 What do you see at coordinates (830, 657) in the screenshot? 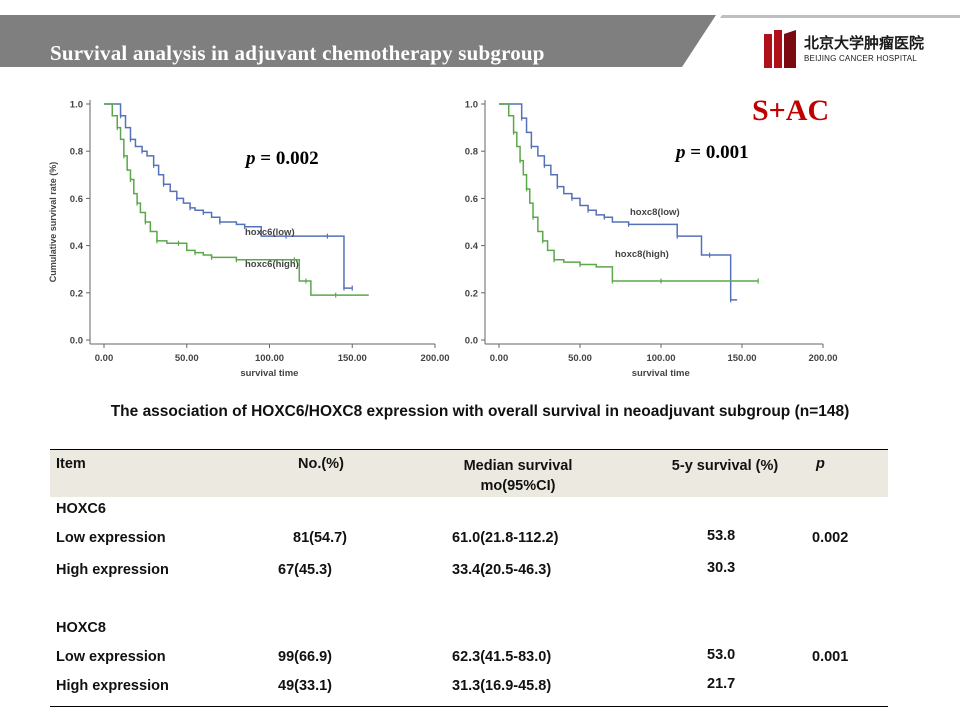
I see `row-p: 0.001` at bounding box center [830, 657].